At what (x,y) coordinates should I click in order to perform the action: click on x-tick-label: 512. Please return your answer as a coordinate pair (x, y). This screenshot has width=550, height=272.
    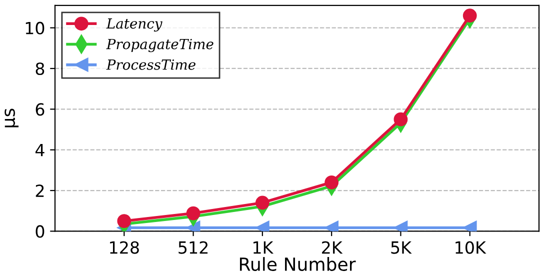
    Looking at the image, I should click on (193, 247).